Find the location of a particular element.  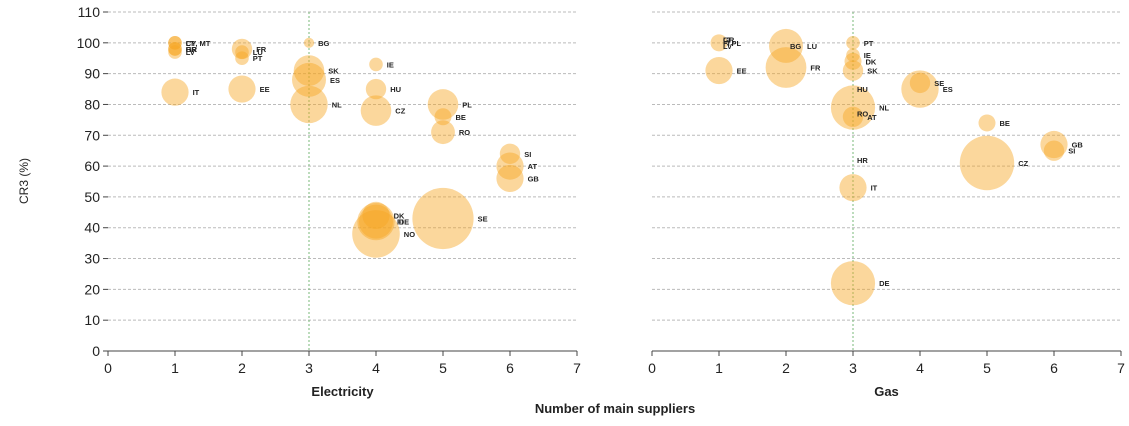

bubble-de is located at coordinates (853, 283).